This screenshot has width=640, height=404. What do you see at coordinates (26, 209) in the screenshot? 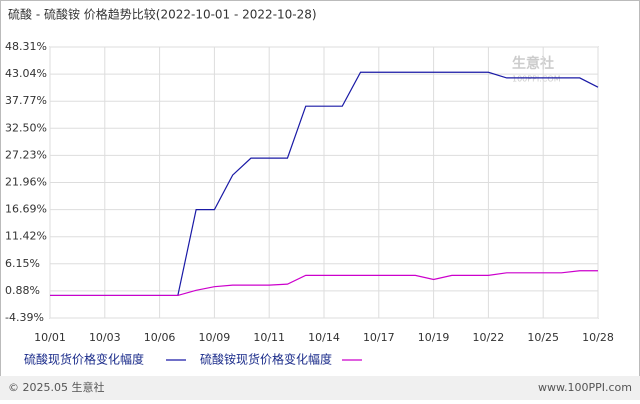
I see `y-tick-label: 16.69%` at bounding box center [26, 209].